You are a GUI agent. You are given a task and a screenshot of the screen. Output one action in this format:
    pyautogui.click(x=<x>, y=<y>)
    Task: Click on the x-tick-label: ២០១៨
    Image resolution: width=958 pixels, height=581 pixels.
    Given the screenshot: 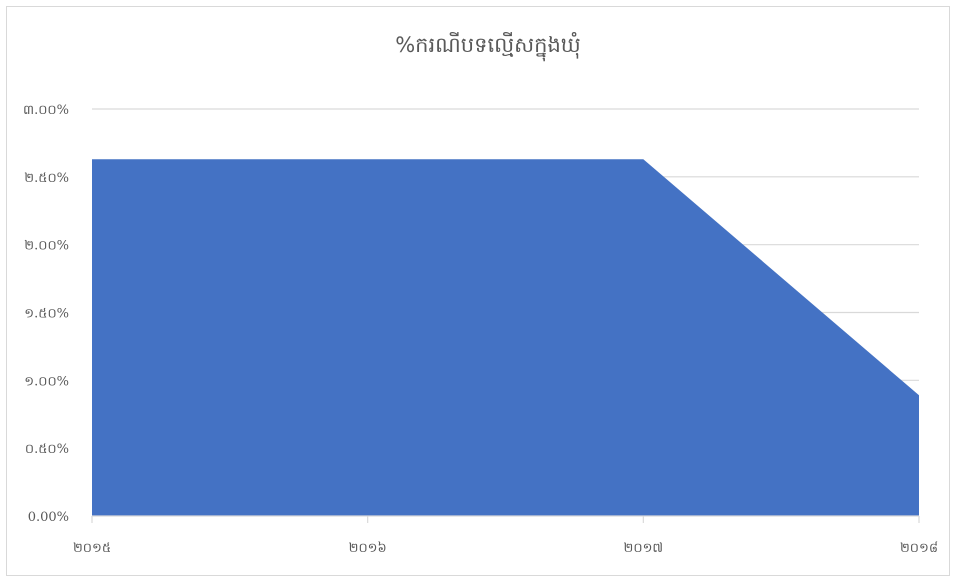 What is the action you would take?
    pyautogui.click(x=919, y=548)
    